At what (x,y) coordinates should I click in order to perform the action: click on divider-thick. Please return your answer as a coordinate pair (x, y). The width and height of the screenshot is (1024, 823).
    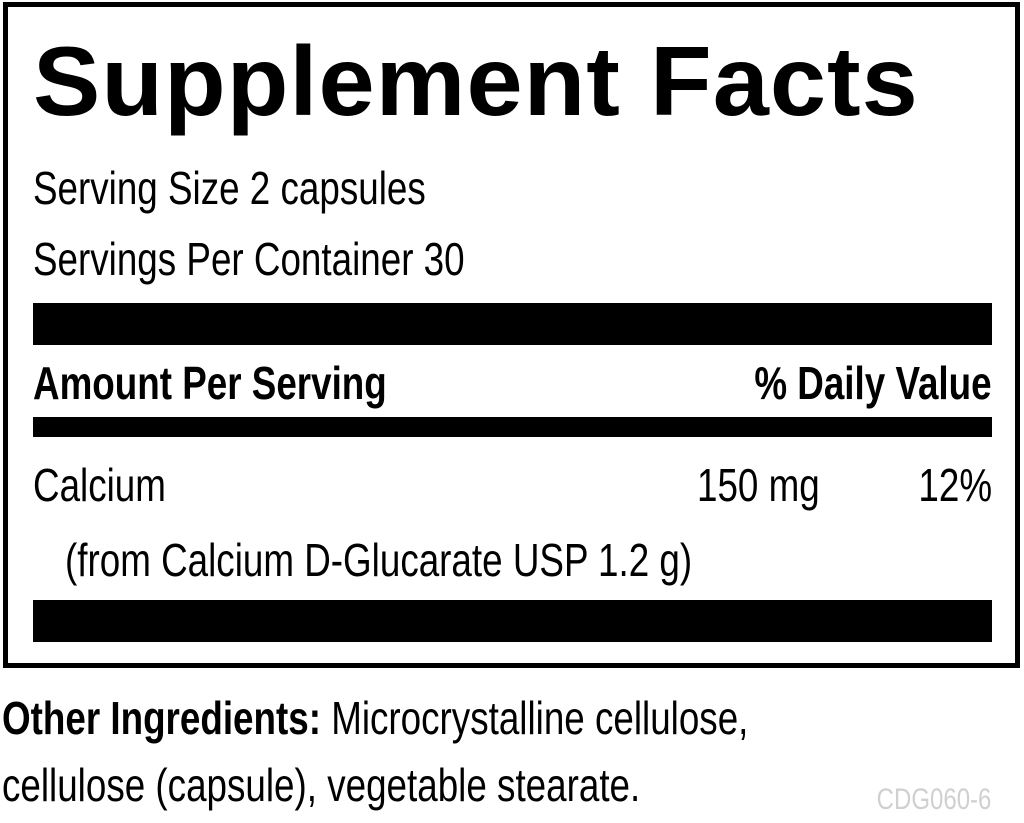
    Looking at the image, I should click on (512, 324).